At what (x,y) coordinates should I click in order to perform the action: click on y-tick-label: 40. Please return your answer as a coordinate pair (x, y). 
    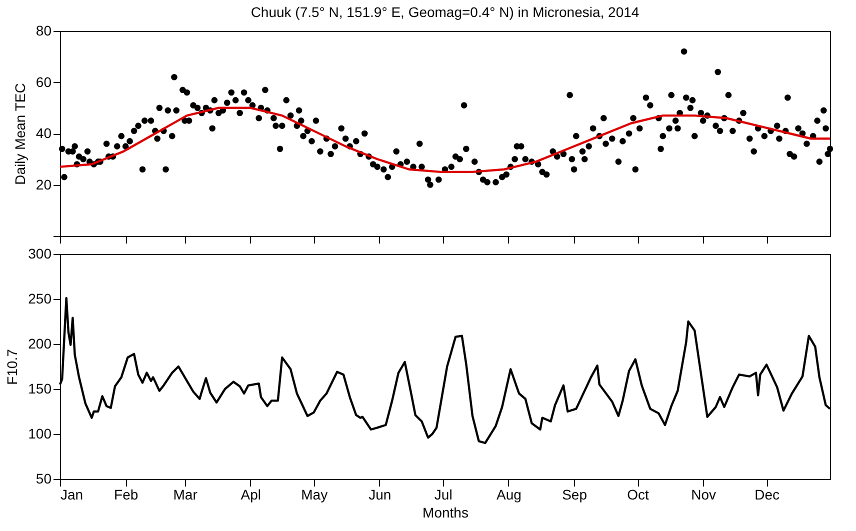
    Looking at the image, I should click on (44, 133).